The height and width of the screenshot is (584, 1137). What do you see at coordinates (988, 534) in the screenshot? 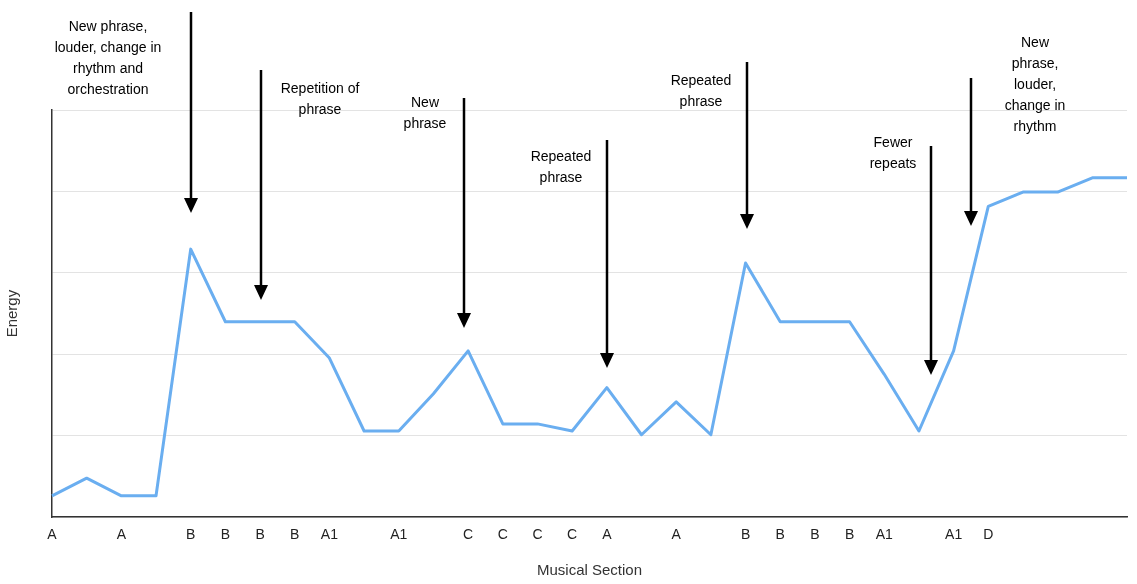
I see `x-tick-label: D` at bounding box center [988, 534].